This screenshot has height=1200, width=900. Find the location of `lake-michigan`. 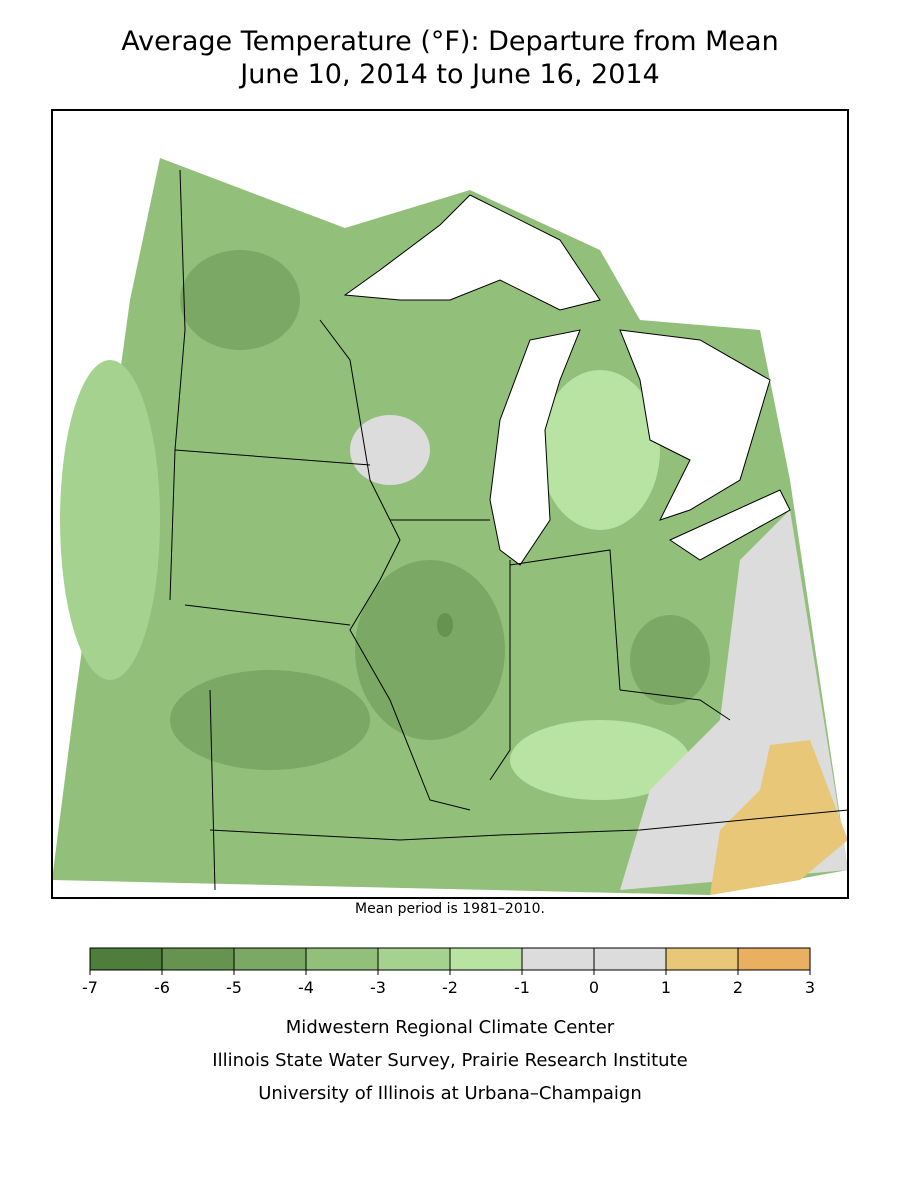

lake-michigan is located at coordinates (535, 447).